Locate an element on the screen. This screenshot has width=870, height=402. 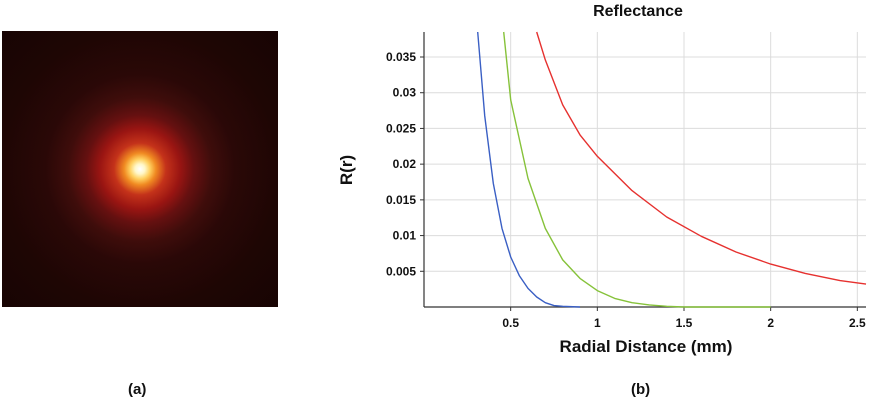
x-tick-label: 1 is located at coordinates (597, 323).